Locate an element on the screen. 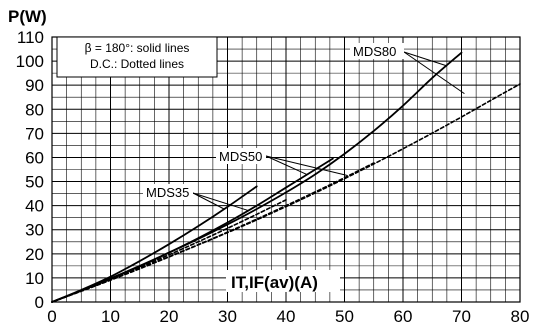 Image resolution: width=539 pixels, height=329 pixels. annotation-mds35: MDS35 is located at coordinates (168, 192).